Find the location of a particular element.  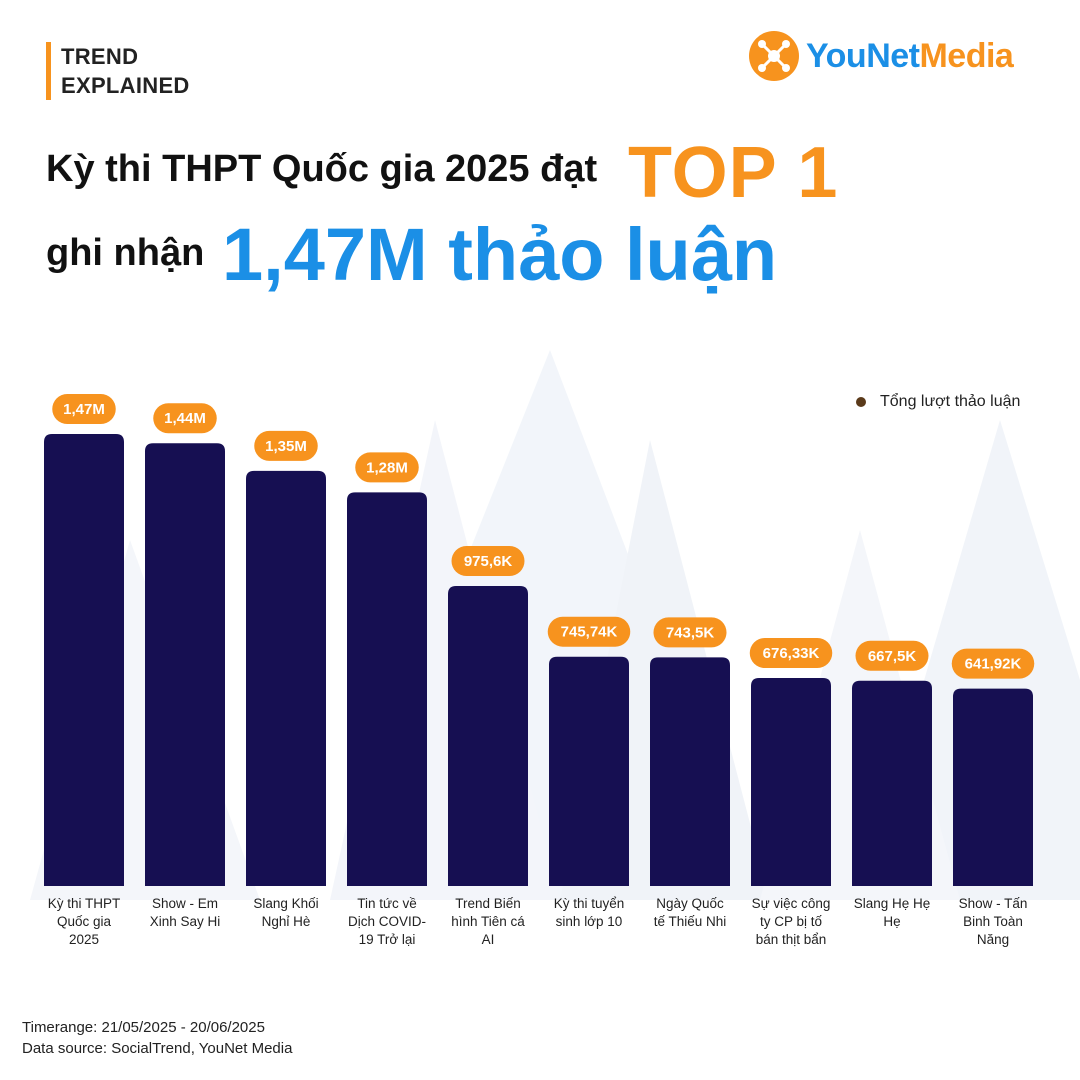

headline-discussion-count: 1,47M thảo luận is located at coordinates (500, 254).